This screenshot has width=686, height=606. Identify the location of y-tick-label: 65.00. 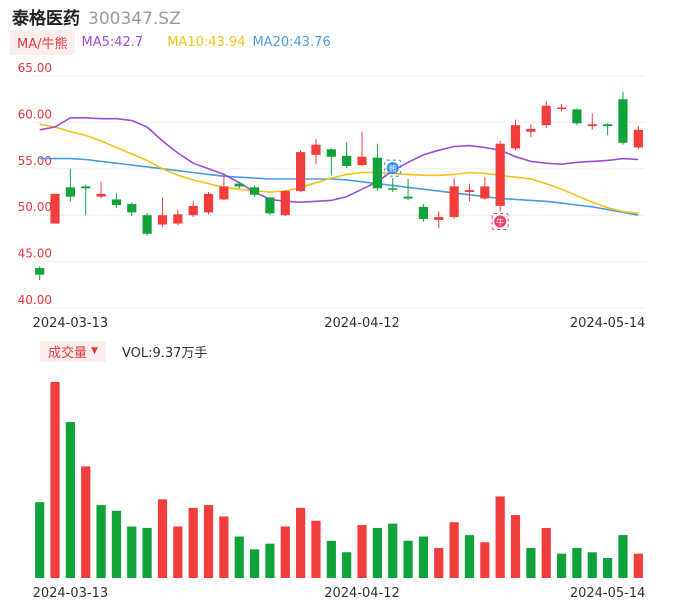
(35, 68).